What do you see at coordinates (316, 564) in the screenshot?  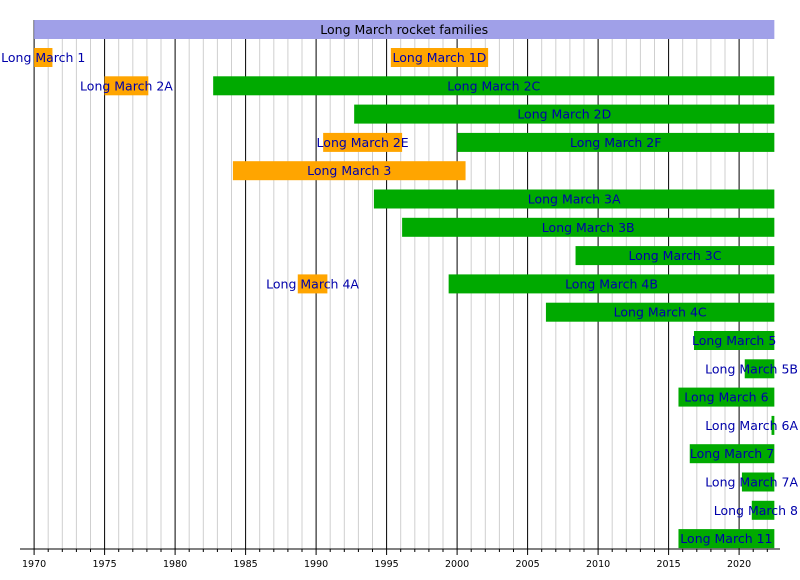 I see `x-tick-label: 1990` at bounding box center [316, 564].